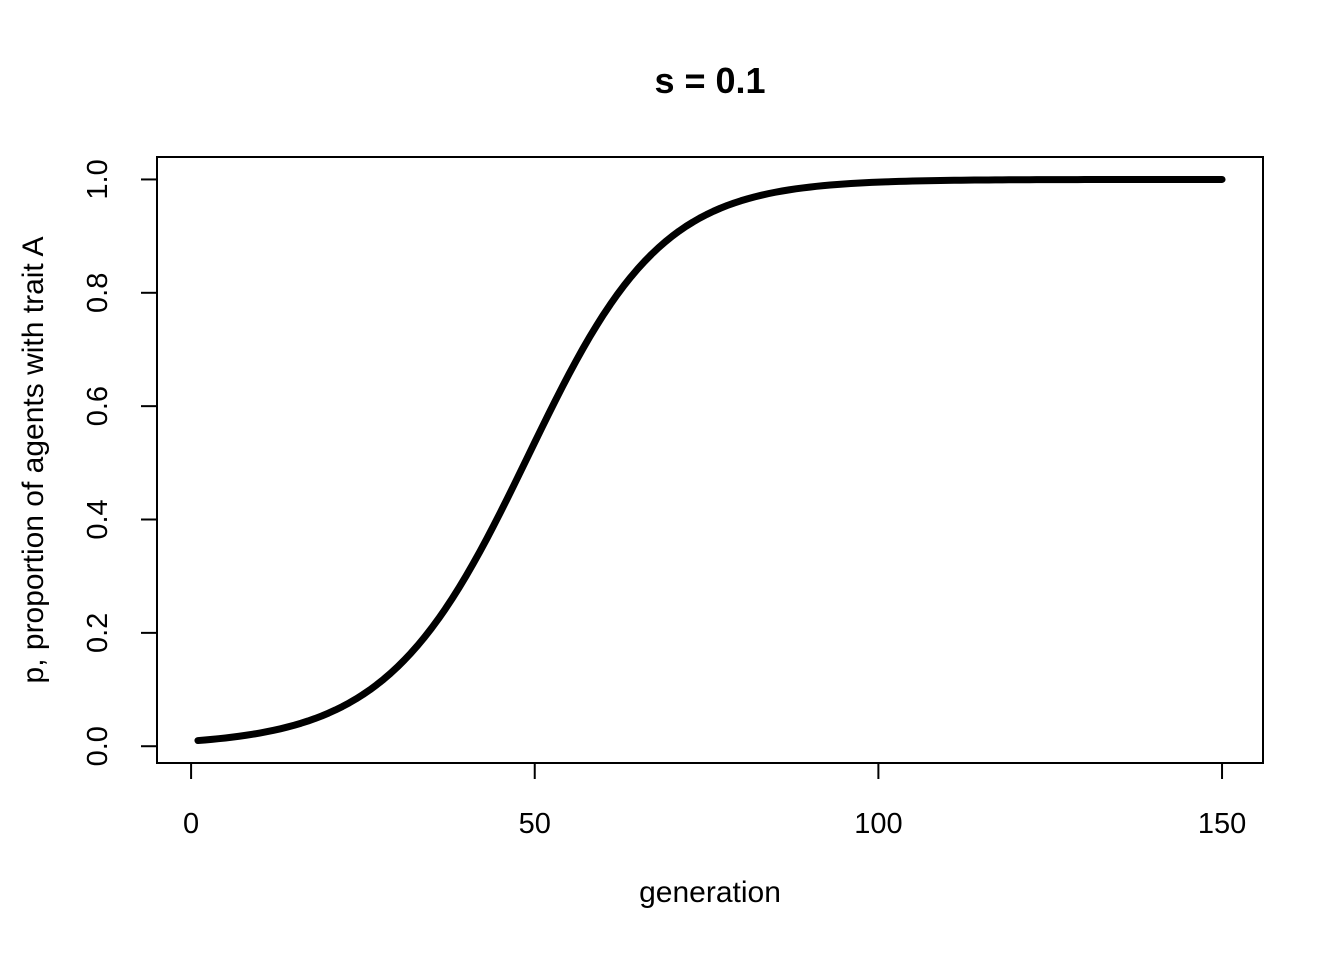  Describe the element at coordinates (535, 824) in the screenshot. I see `x-tick-label: 50` at that location.